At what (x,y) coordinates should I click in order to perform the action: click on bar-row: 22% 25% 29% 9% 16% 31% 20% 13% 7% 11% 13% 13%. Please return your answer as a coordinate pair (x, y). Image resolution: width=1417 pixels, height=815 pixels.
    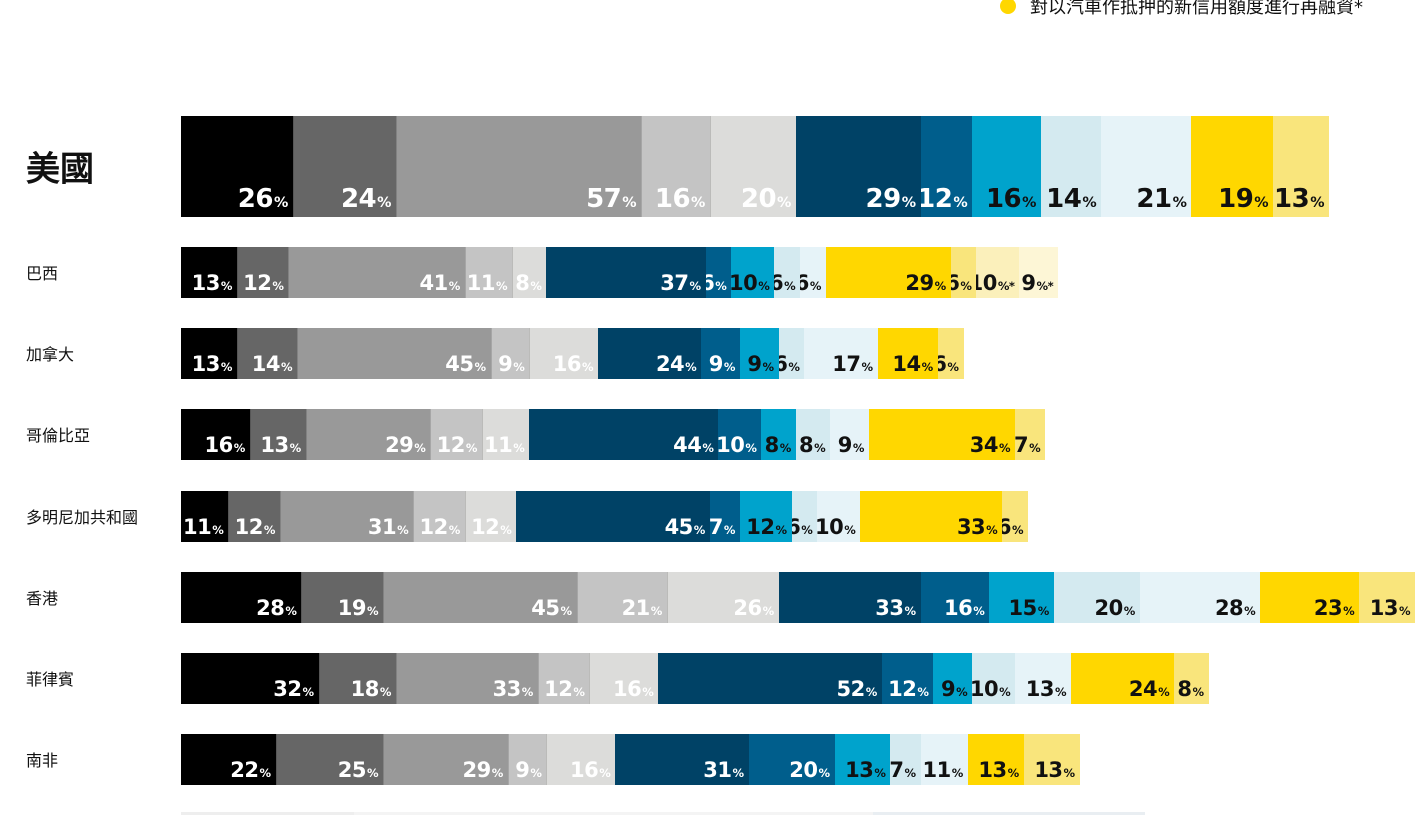
    Looking at the image, I should click on (799, 759).